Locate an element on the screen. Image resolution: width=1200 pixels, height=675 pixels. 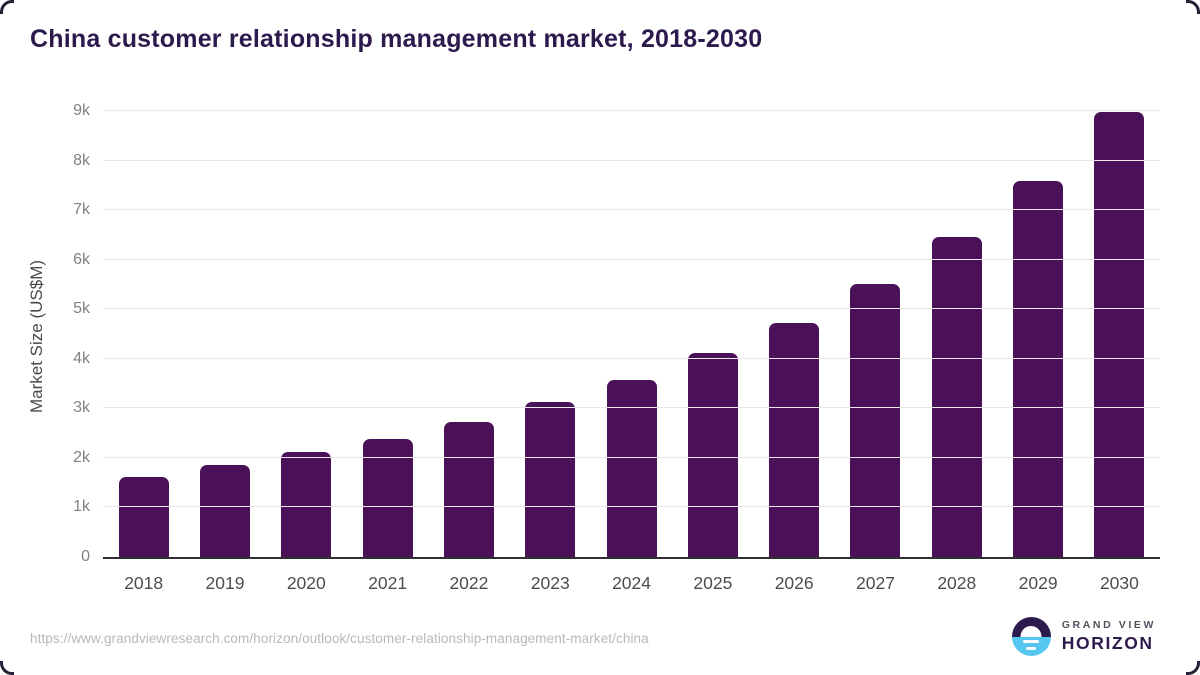
bar-column-2028: 2028 is located at coordinates (956, 353).